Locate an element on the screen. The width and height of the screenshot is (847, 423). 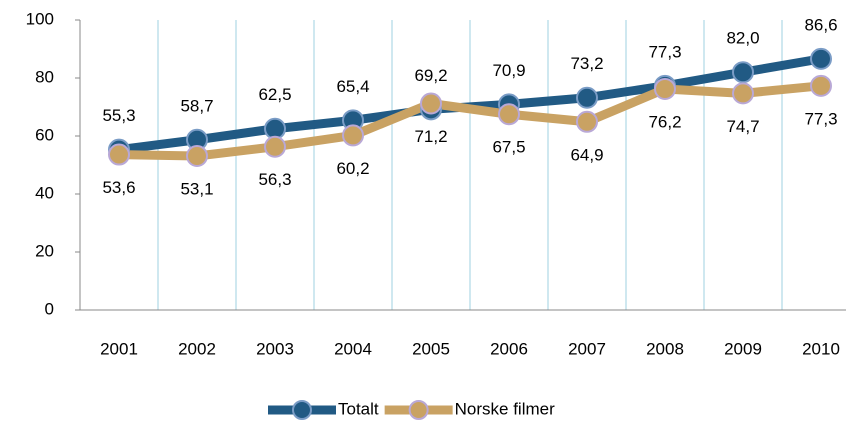
x-tick-label: 2010 is located at coordinates (821, 348).